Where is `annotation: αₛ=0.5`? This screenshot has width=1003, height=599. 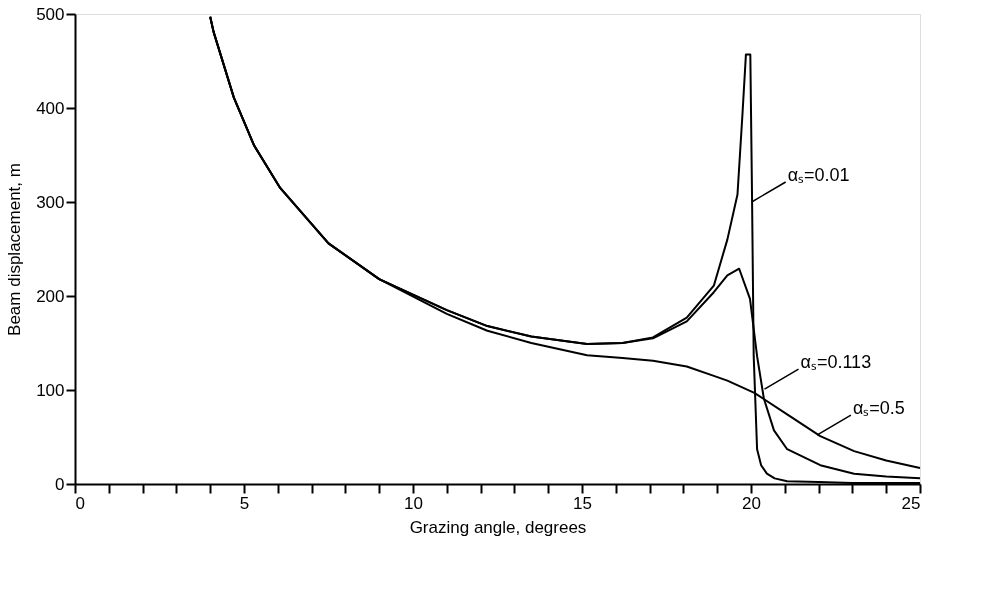
annotation: αₛ=0.5 is located at coordinates (878, 408).